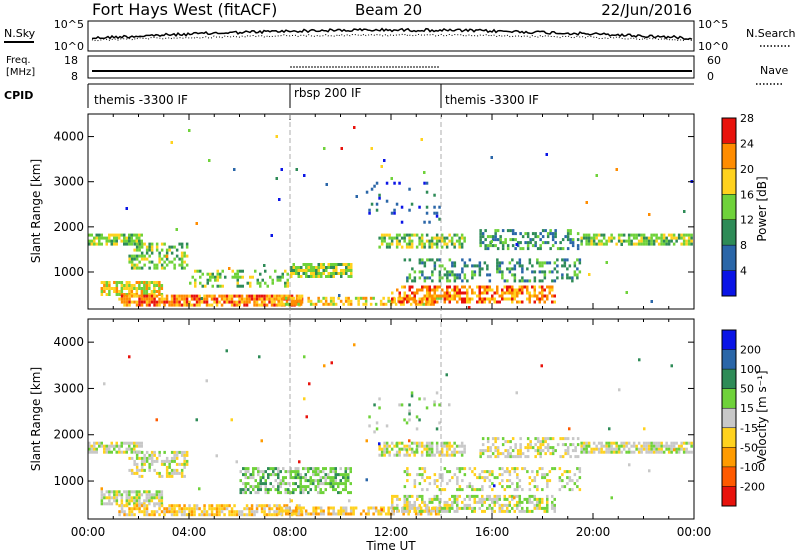  I want to click on colorbar-swatch, so click(729, 258).